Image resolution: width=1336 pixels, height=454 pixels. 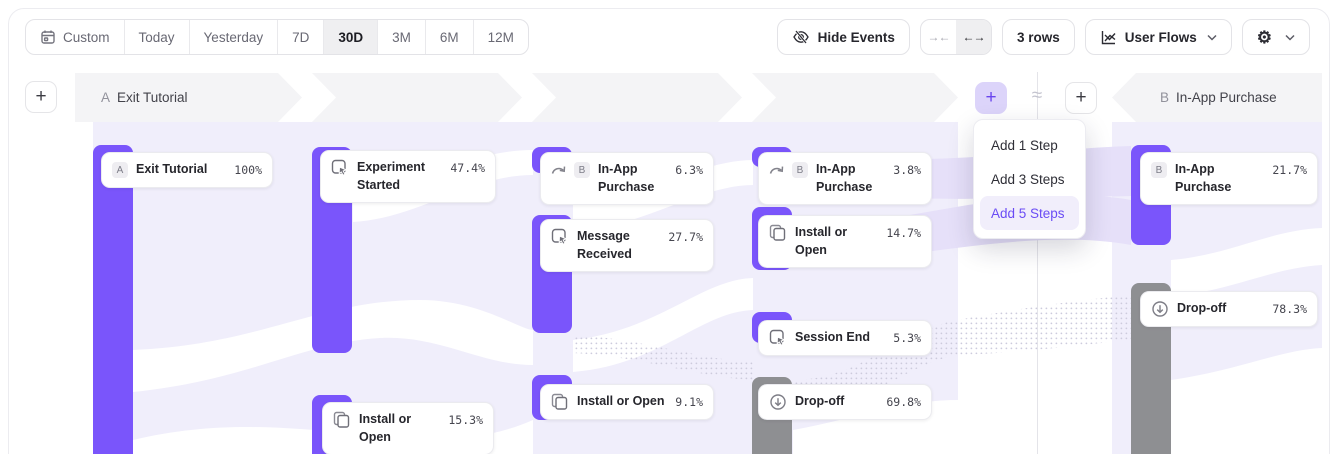 I want to click on node-card: Install or Open 9.1%, so click(x=627, y=402).